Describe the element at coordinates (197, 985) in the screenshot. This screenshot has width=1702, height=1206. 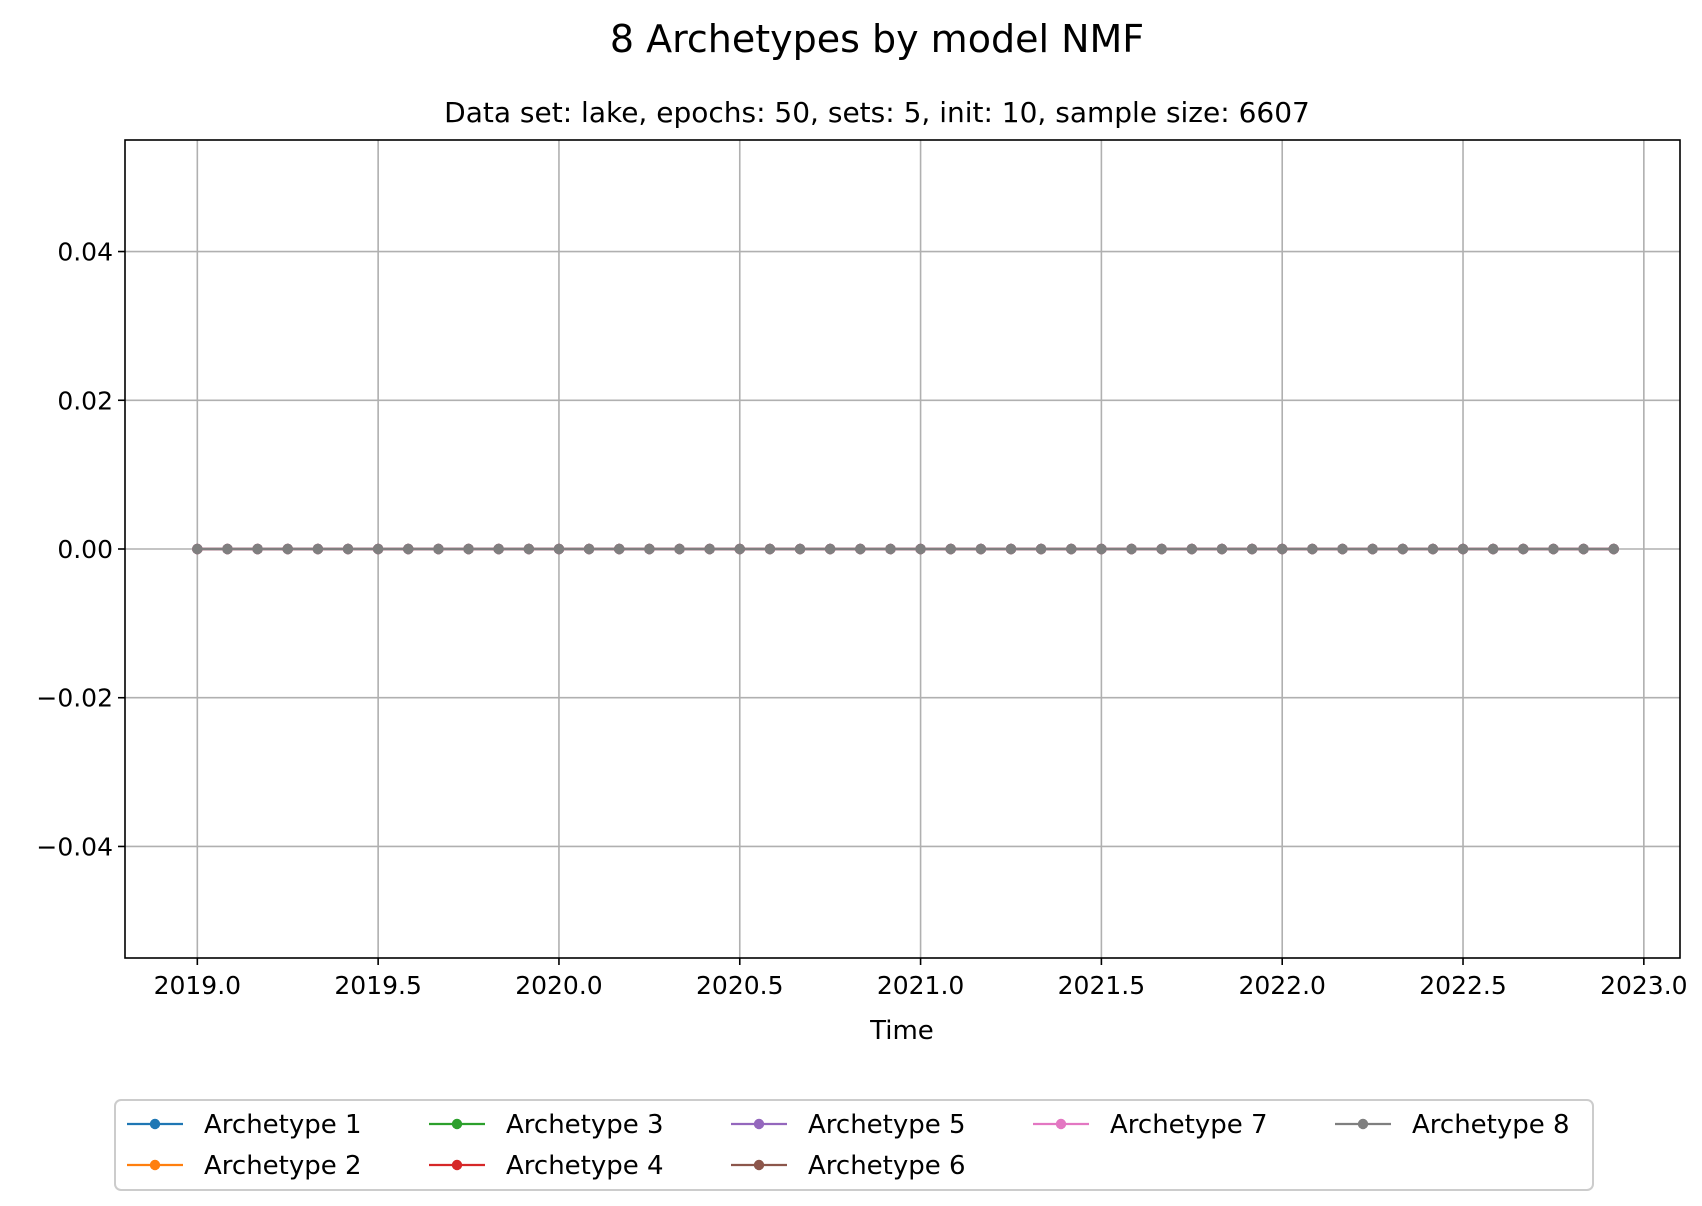
I see `x-tick-label: 2019.0` at that location.